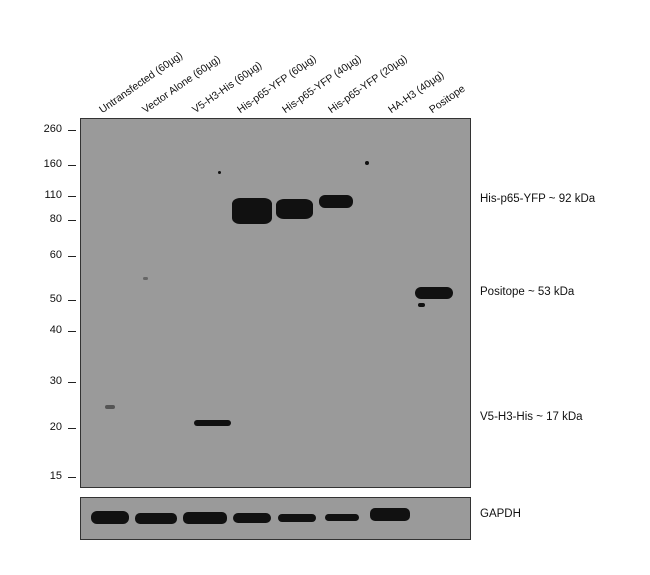 The width and height of the screenshot is (650, 575). I want to click on gapdh-band-v5-h3-his, so click(205, 518).